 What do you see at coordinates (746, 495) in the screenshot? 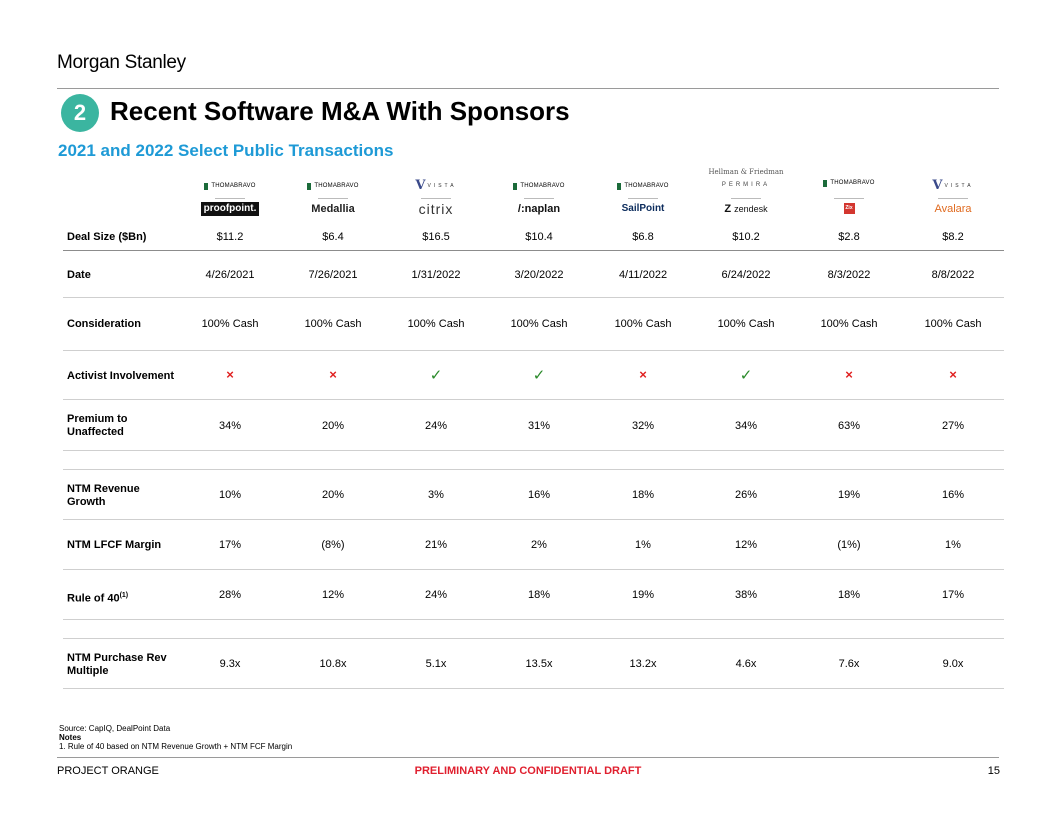
I see `revenue-growth-cell: 26%` at bounding box center [746, 495].